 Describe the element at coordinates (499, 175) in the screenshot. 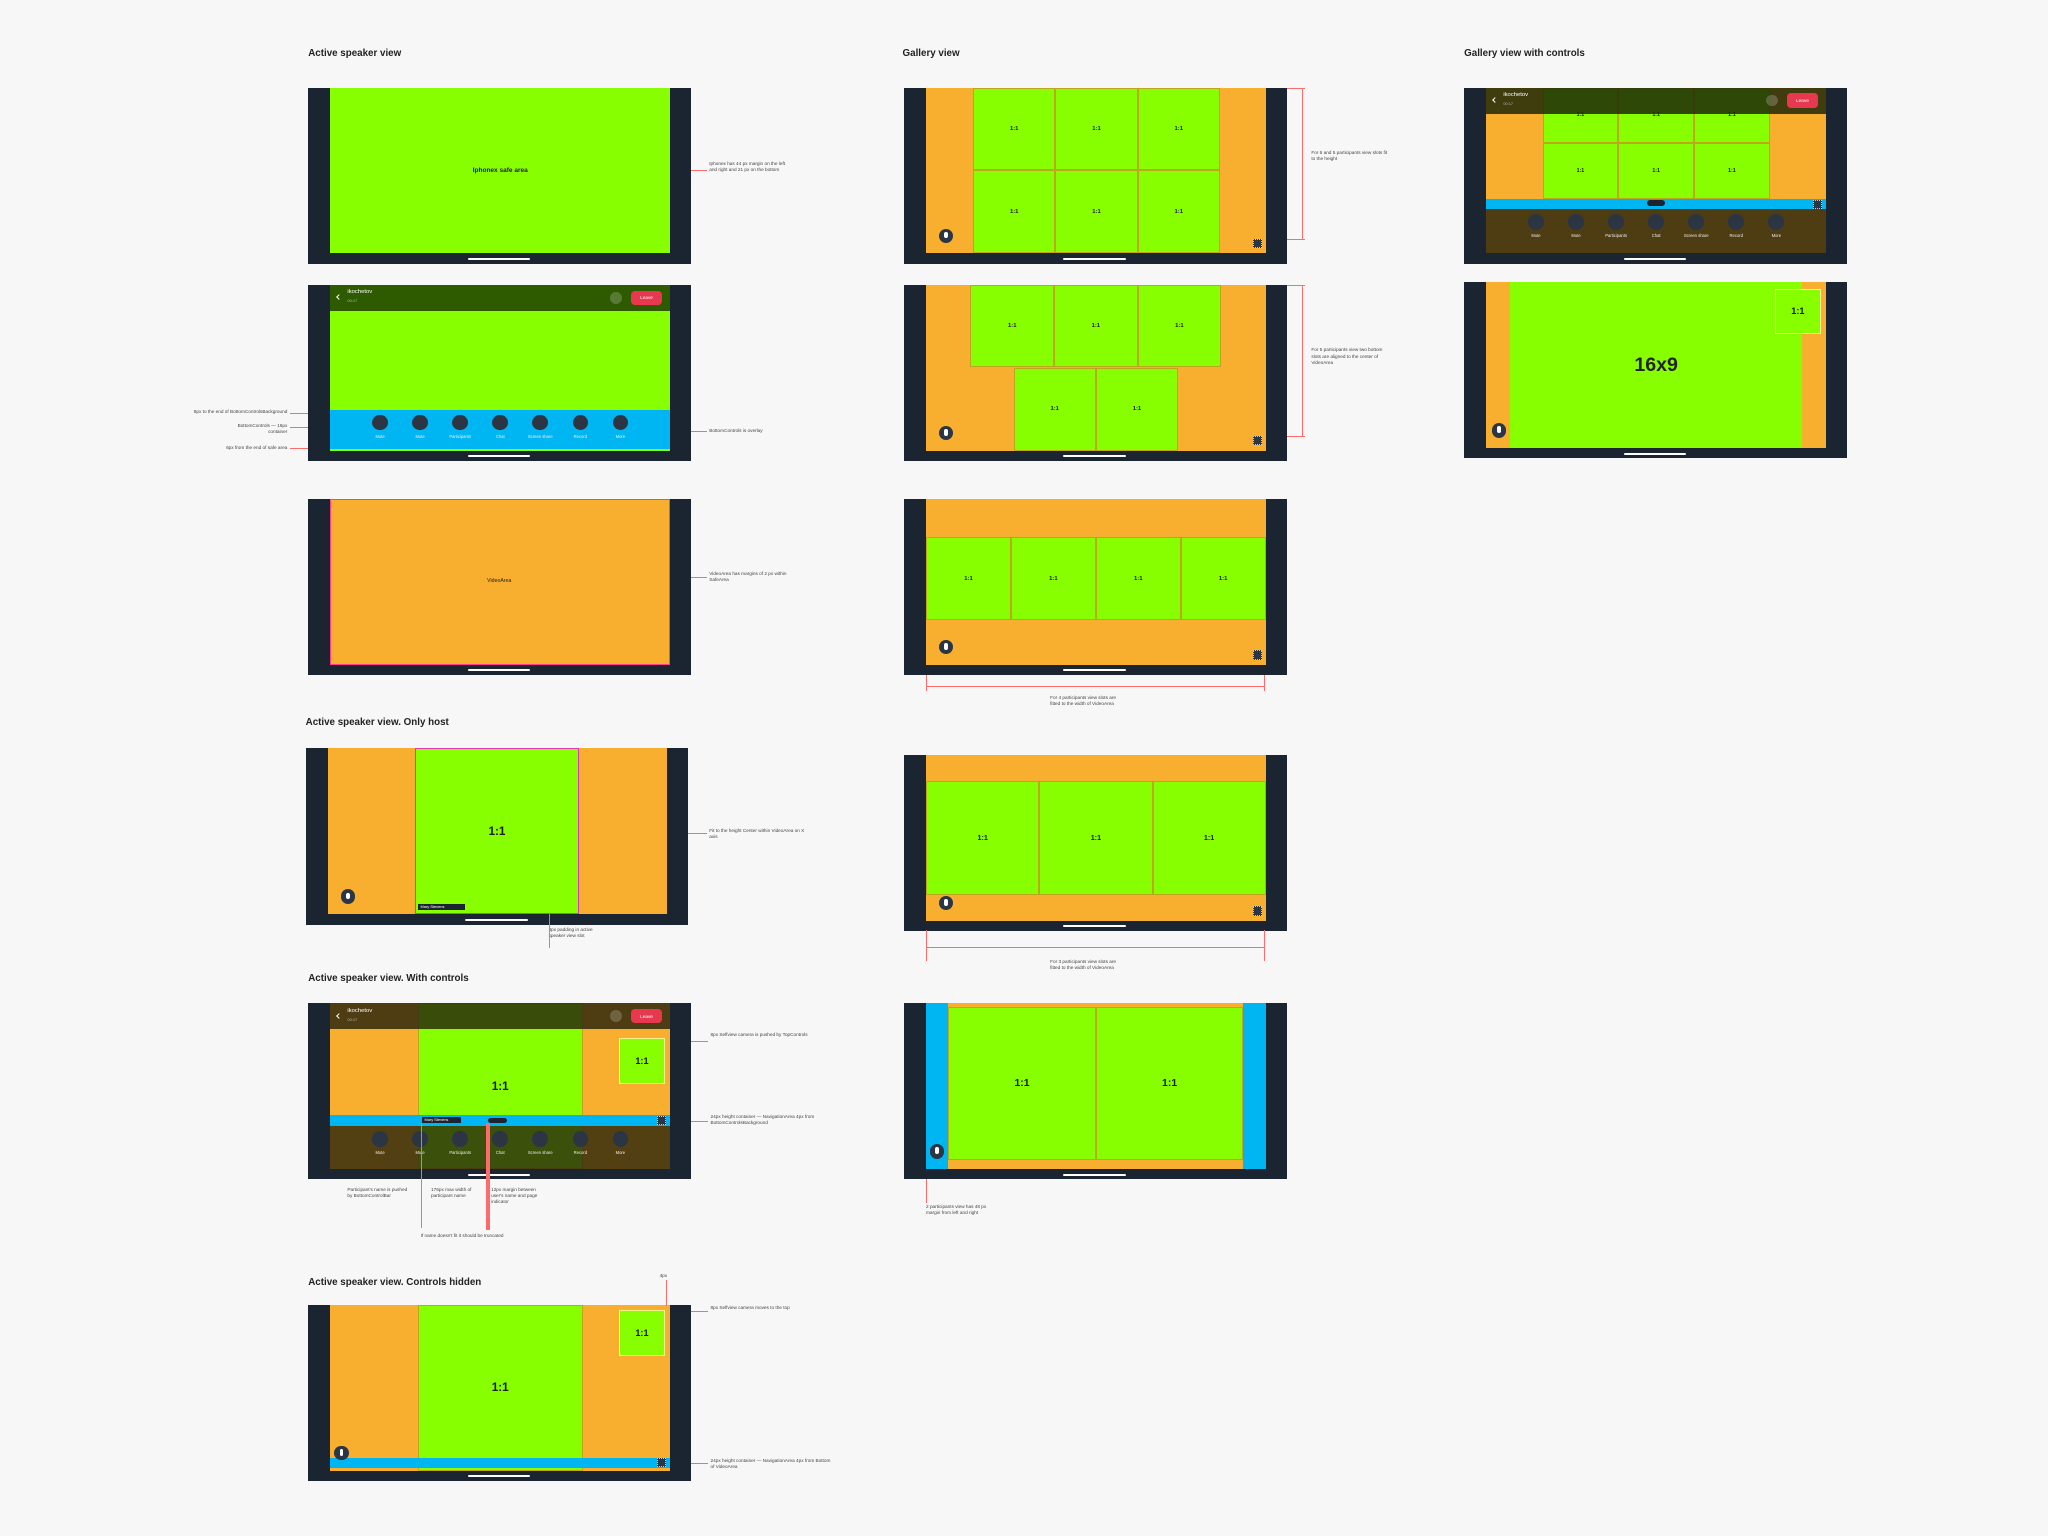

I see `phone-frame: Iphonex safe area` at that location.